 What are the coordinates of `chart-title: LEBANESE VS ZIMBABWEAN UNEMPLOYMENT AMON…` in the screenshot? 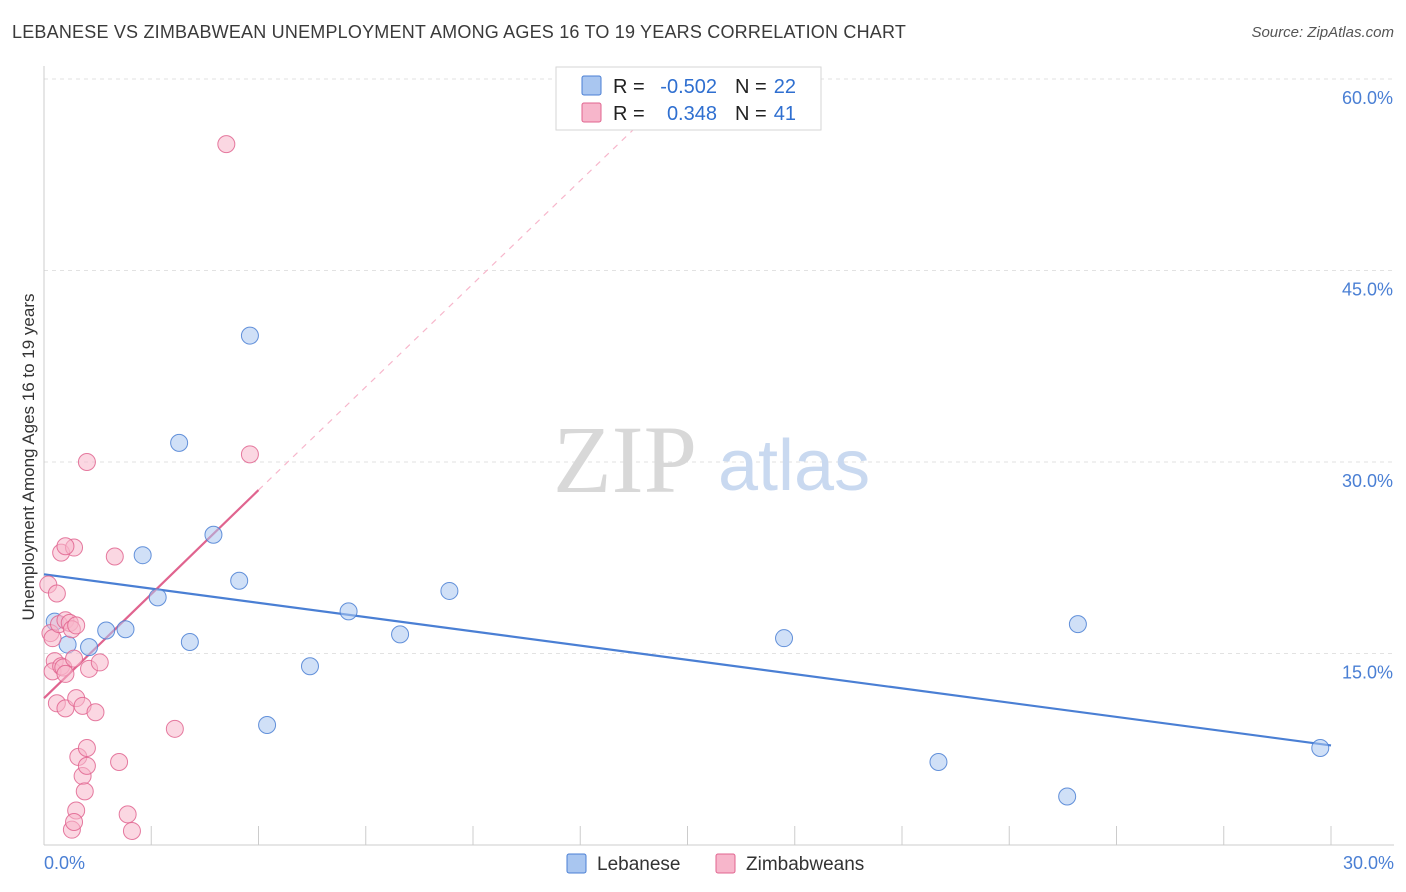 It's located at (459, 32).